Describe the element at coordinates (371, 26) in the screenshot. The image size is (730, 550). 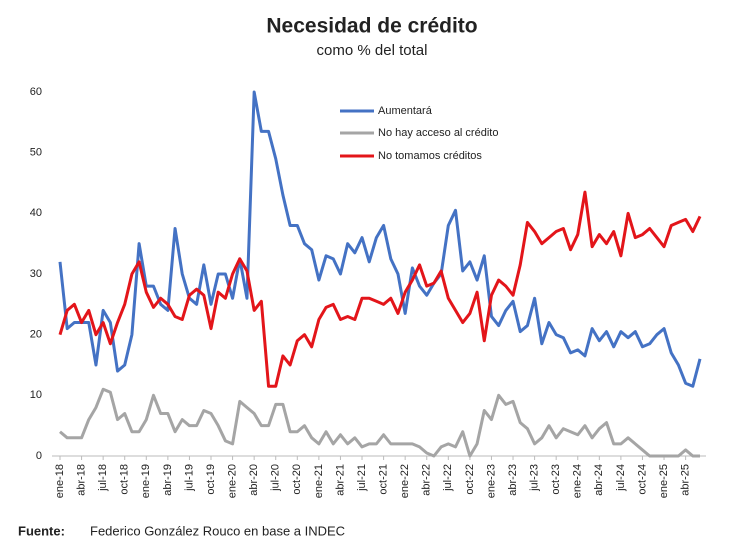
I see `chart-title: Necesidad de crédito` at that location.